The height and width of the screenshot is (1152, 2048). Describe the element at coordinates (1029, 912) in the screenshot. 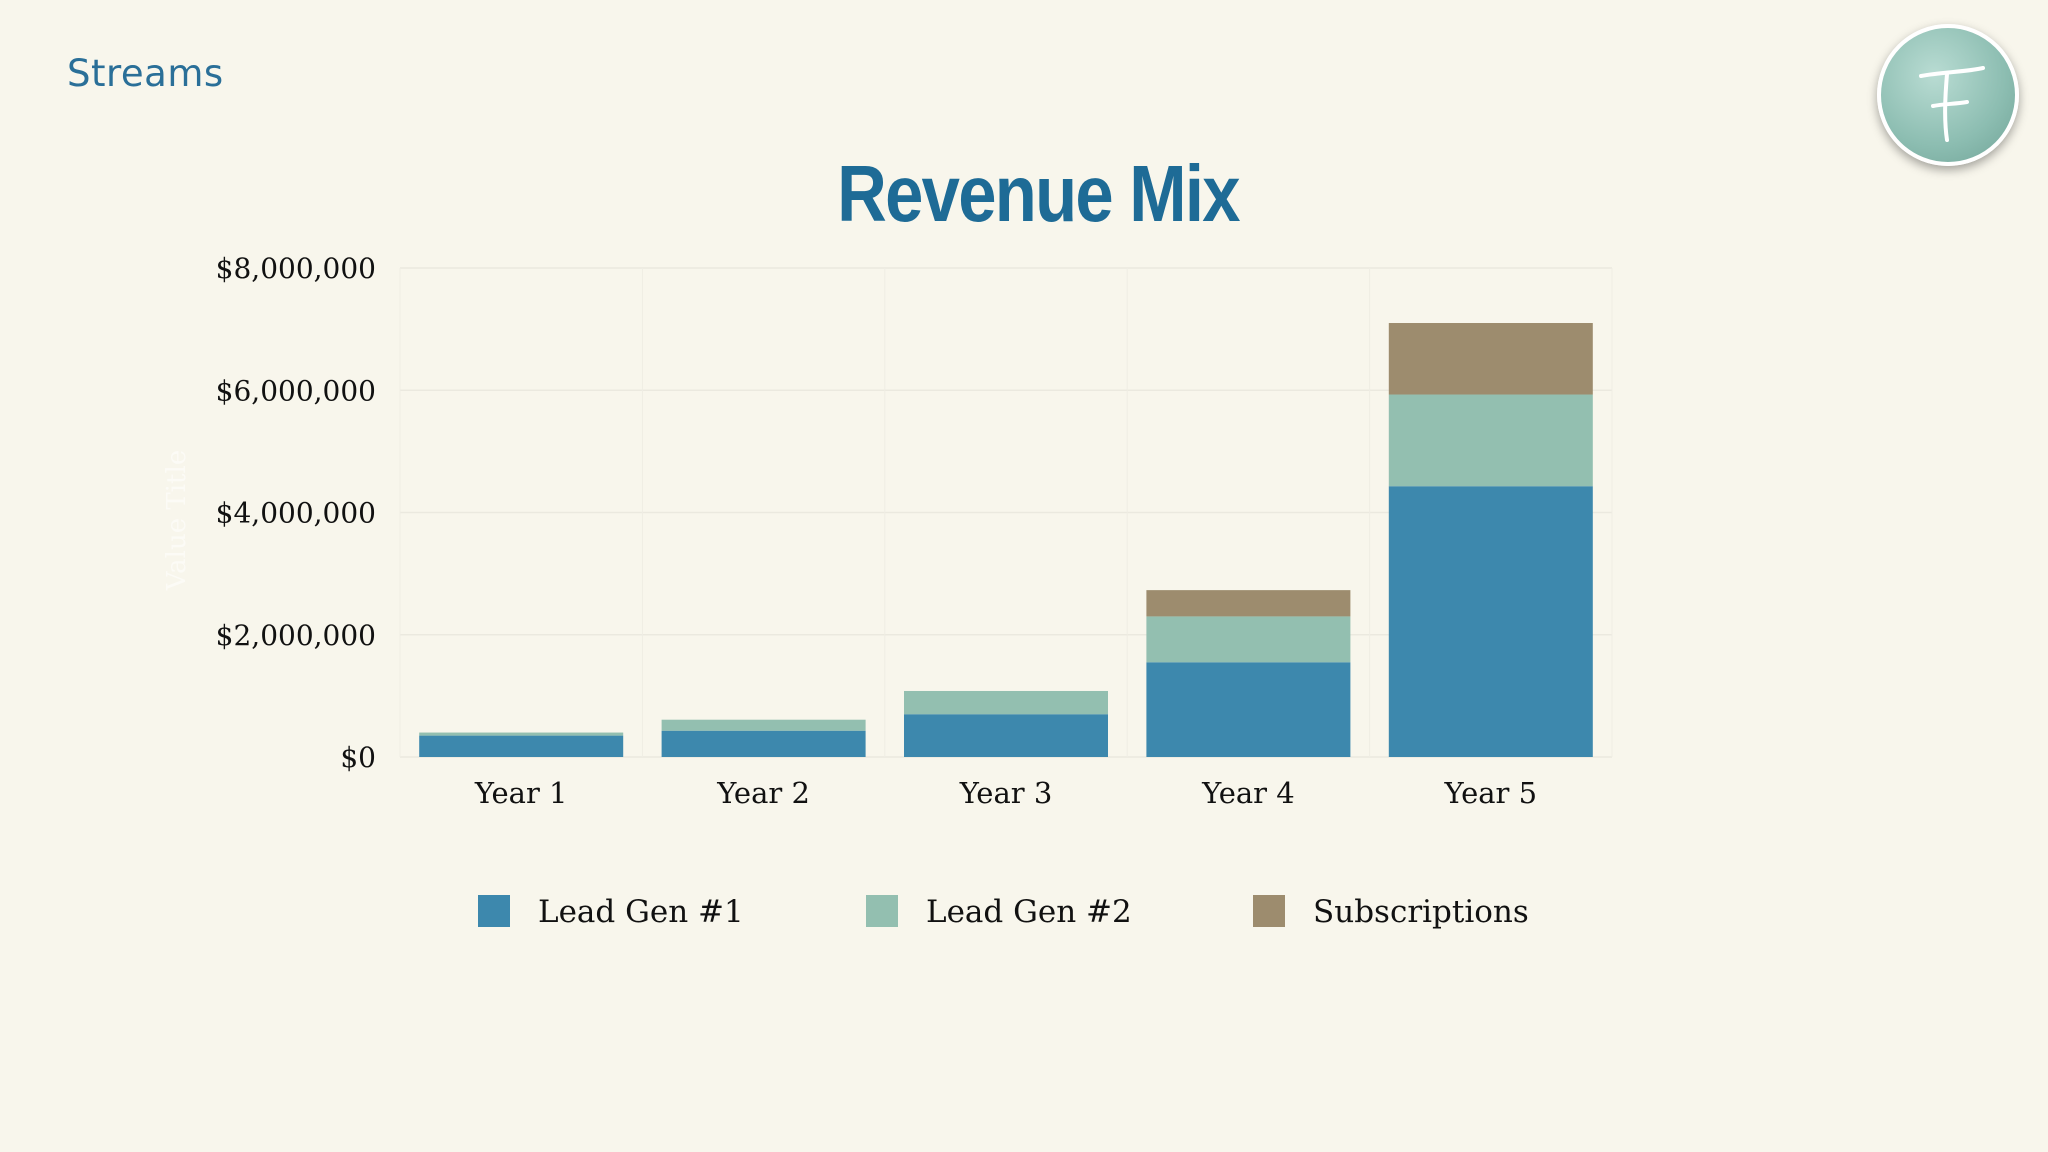

I see `legend-label: Lead Gen #2` at that location.